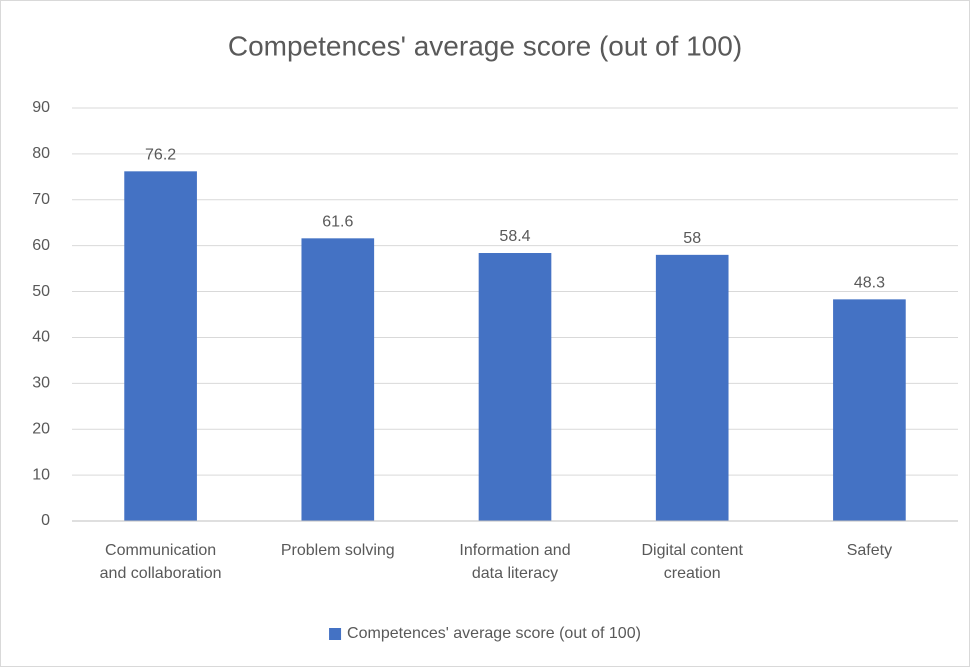 The height and width of the screenshot is (667, 970). Describe the element at coordinates (335, 634) in the screenshot. I see `legend-swatch` at that location.